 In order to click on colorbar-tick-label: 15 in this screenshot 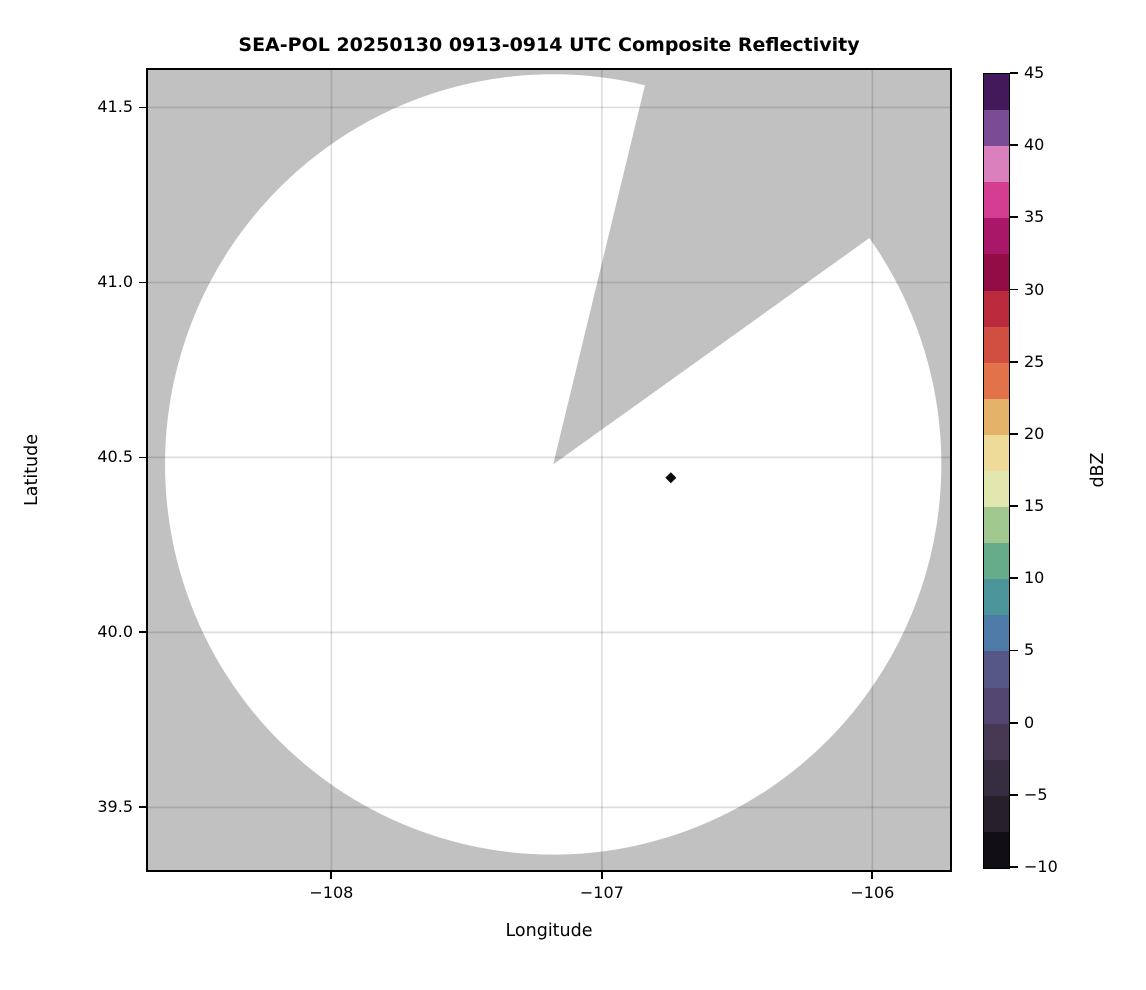, I will do `click(1034, 506)`.